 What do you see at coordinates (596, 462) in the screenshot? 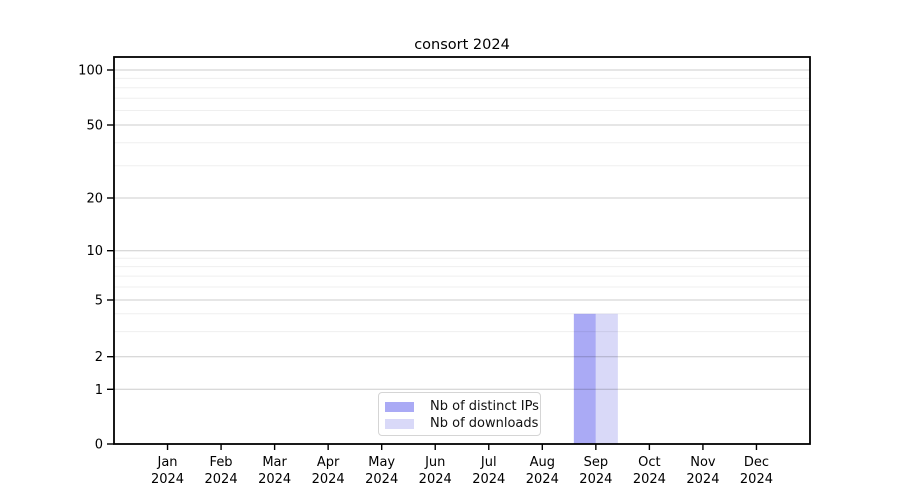
I see `x-tick-label-month: Sep` at bounding box center [596, 462].